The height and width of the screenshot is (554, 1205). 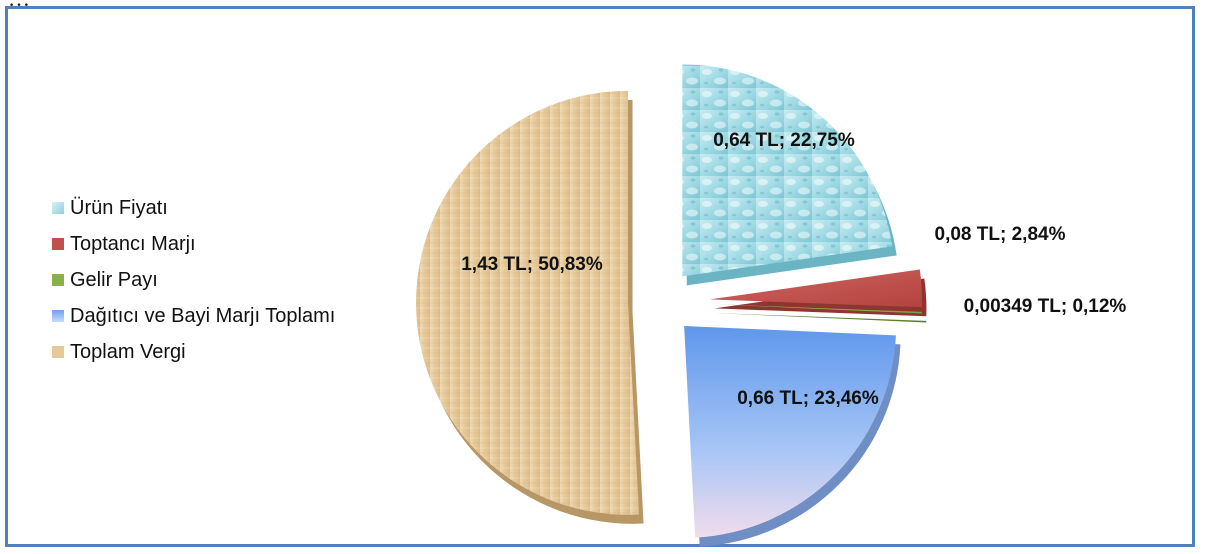 I want to click on legend-item-dagitici-bayi: Dağıtıcı ve Bayi Marjı Toplamı, so click(x=193, y=316).